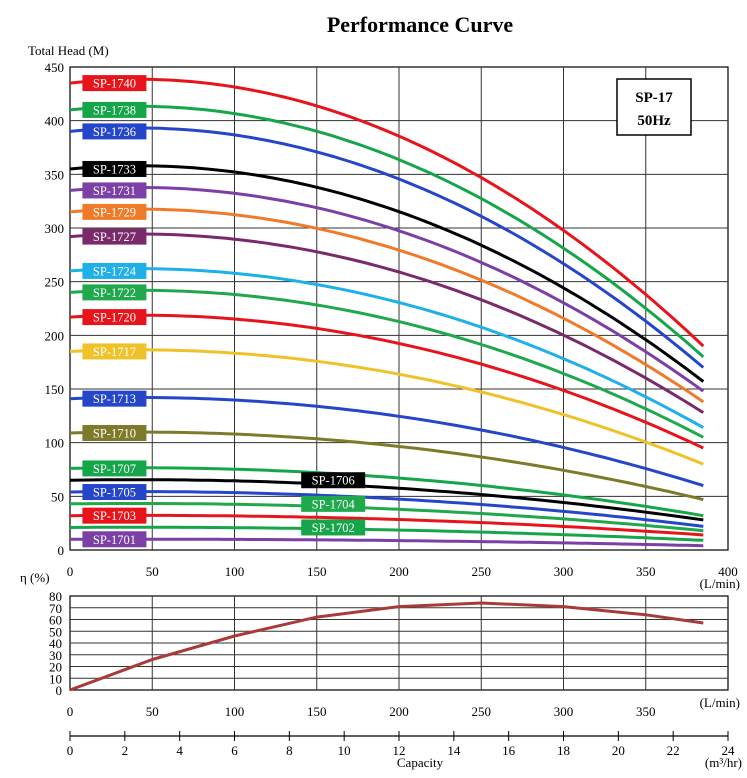 The height and width of the screenshot is (778, 747). I want to click on x-tick-label: 300, so click(564, 571).